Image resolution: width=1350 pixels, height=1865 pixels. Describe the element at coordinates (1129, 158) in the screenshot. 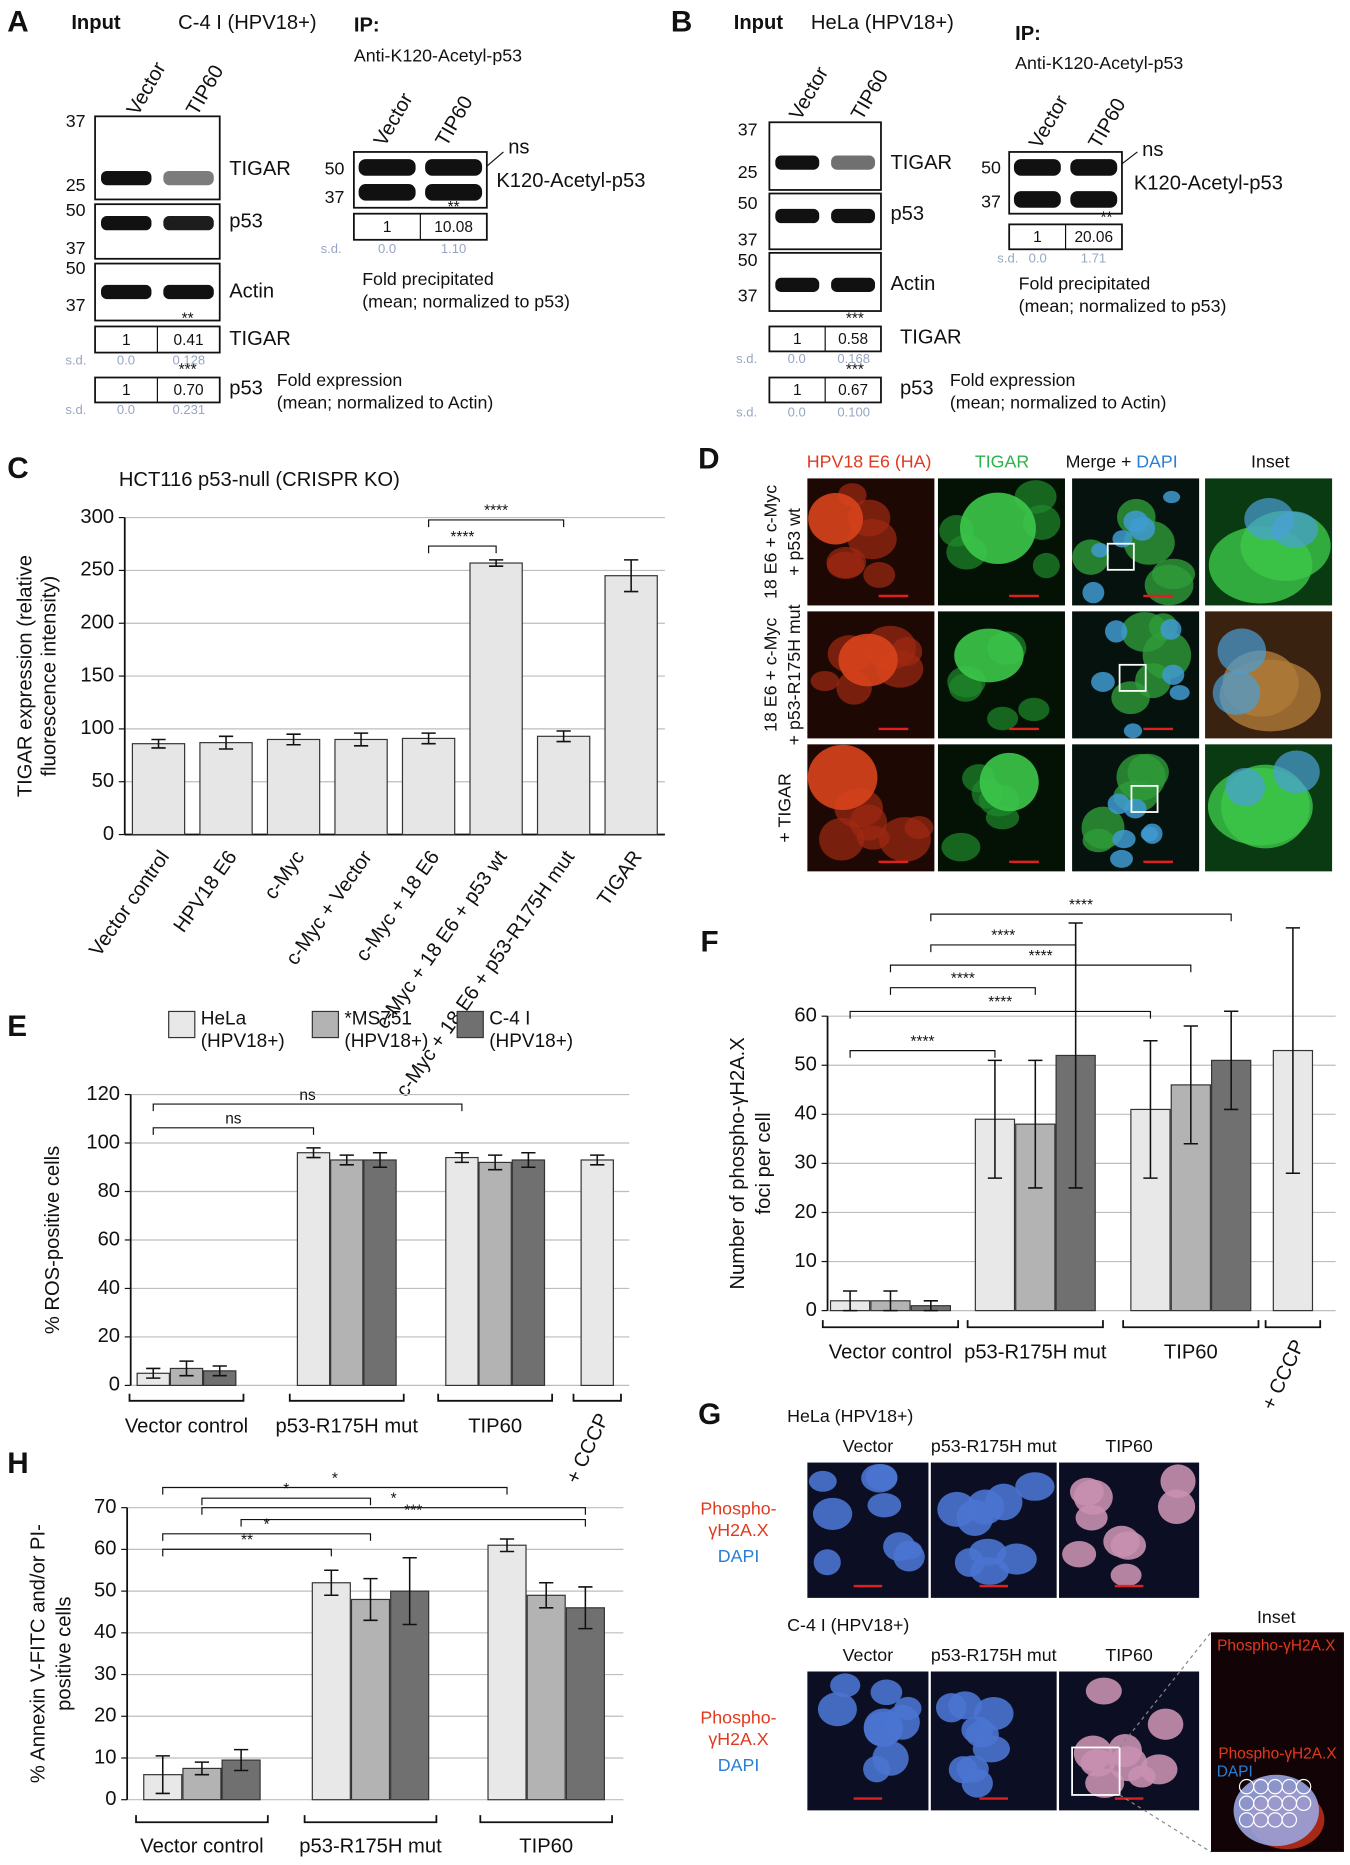

I see `ns-pointer` at that location.